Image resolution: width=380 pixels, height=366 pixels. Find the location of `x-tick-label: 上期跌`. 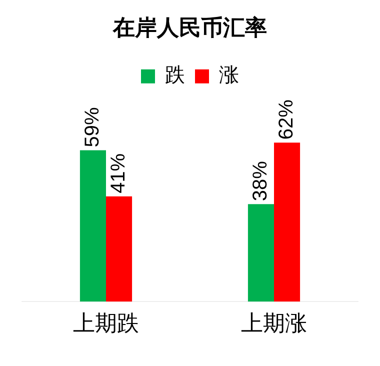

x-tick-label: 上期跌 is located at coordinates (106, 324).